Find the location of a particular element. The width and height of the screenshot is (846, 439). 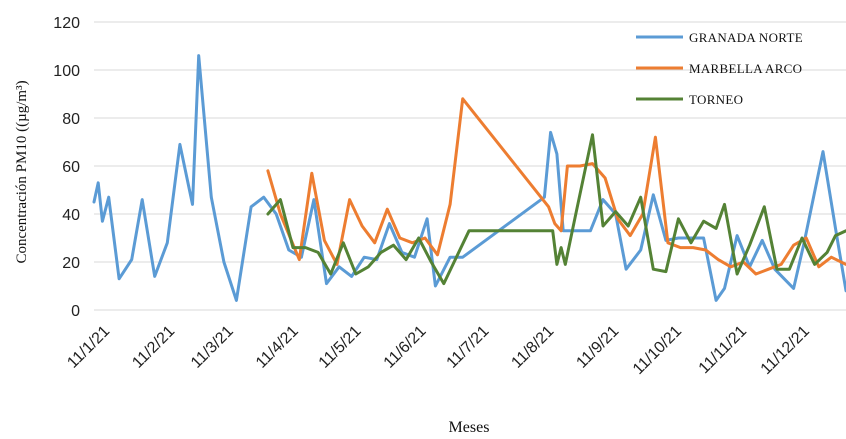

x-tick-label: 11/6/21 is located at coordinates (405, 347).